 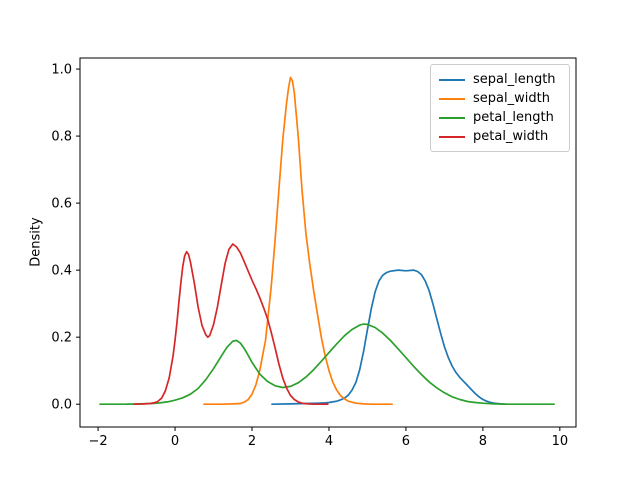 I want to click on kde-curve-petal_length, so click(x=327, y=364).